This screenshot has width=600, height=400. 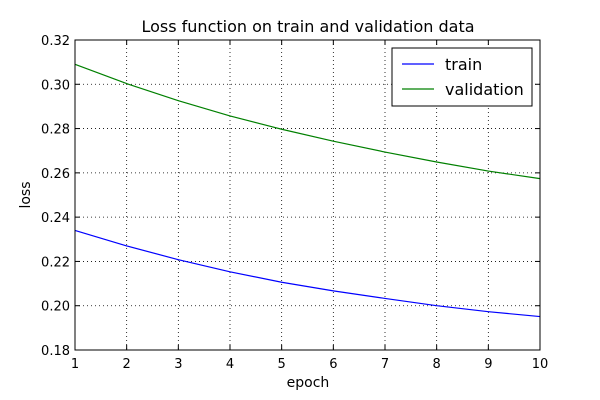 I want to click on x-tick-label: 8, so click(x=437, y=364).